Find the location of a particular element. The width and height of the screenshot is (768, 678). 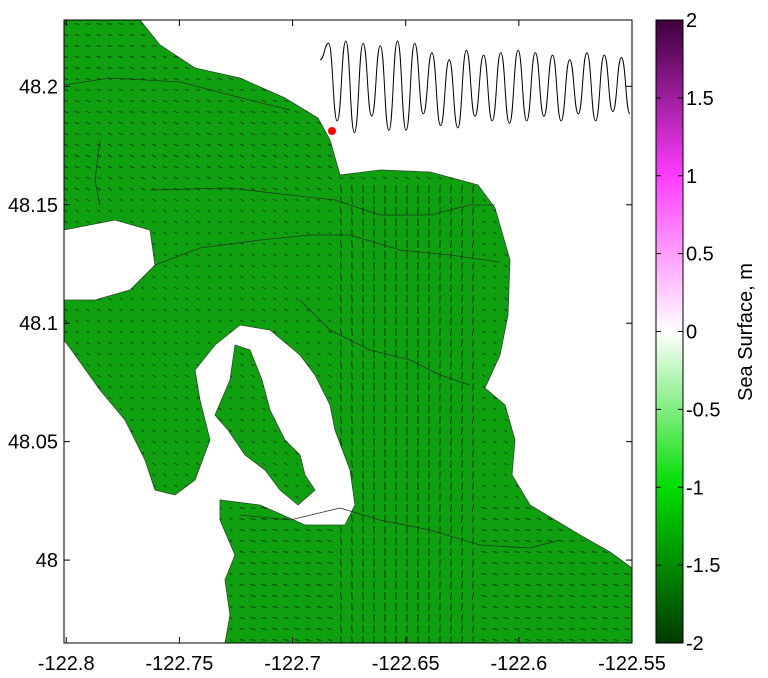

x-tick-label: -122.6 is located at coordinates (518, 664).